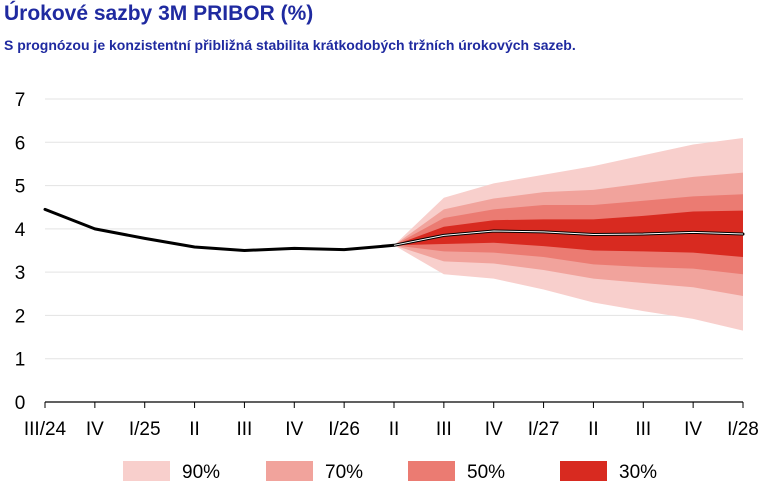 The width and height of the screenshot is (763, 491). What do you see at coordinates (20, 360) in the screenshot?
I see `y-tick-label: 1` at bounding box center [20, 360].